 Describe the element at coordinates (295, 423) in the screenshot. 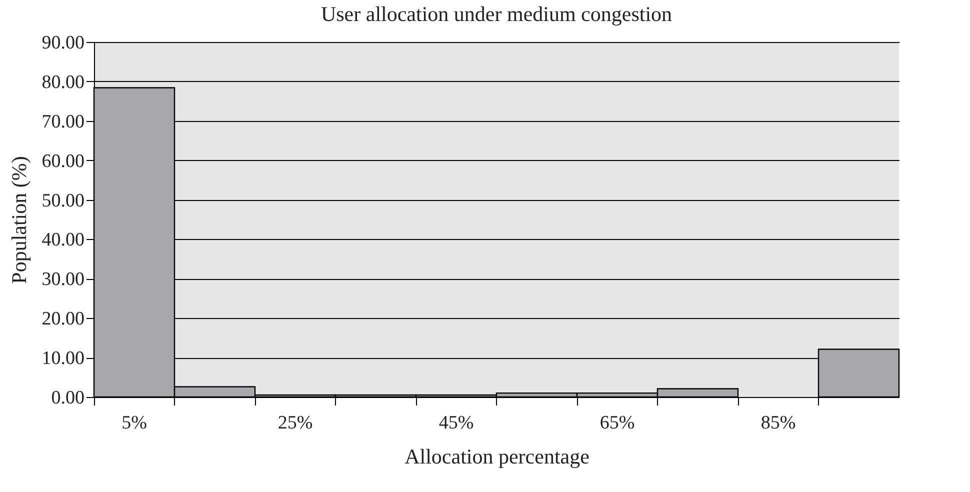

I see `x-tick-label: 25%` at that location.